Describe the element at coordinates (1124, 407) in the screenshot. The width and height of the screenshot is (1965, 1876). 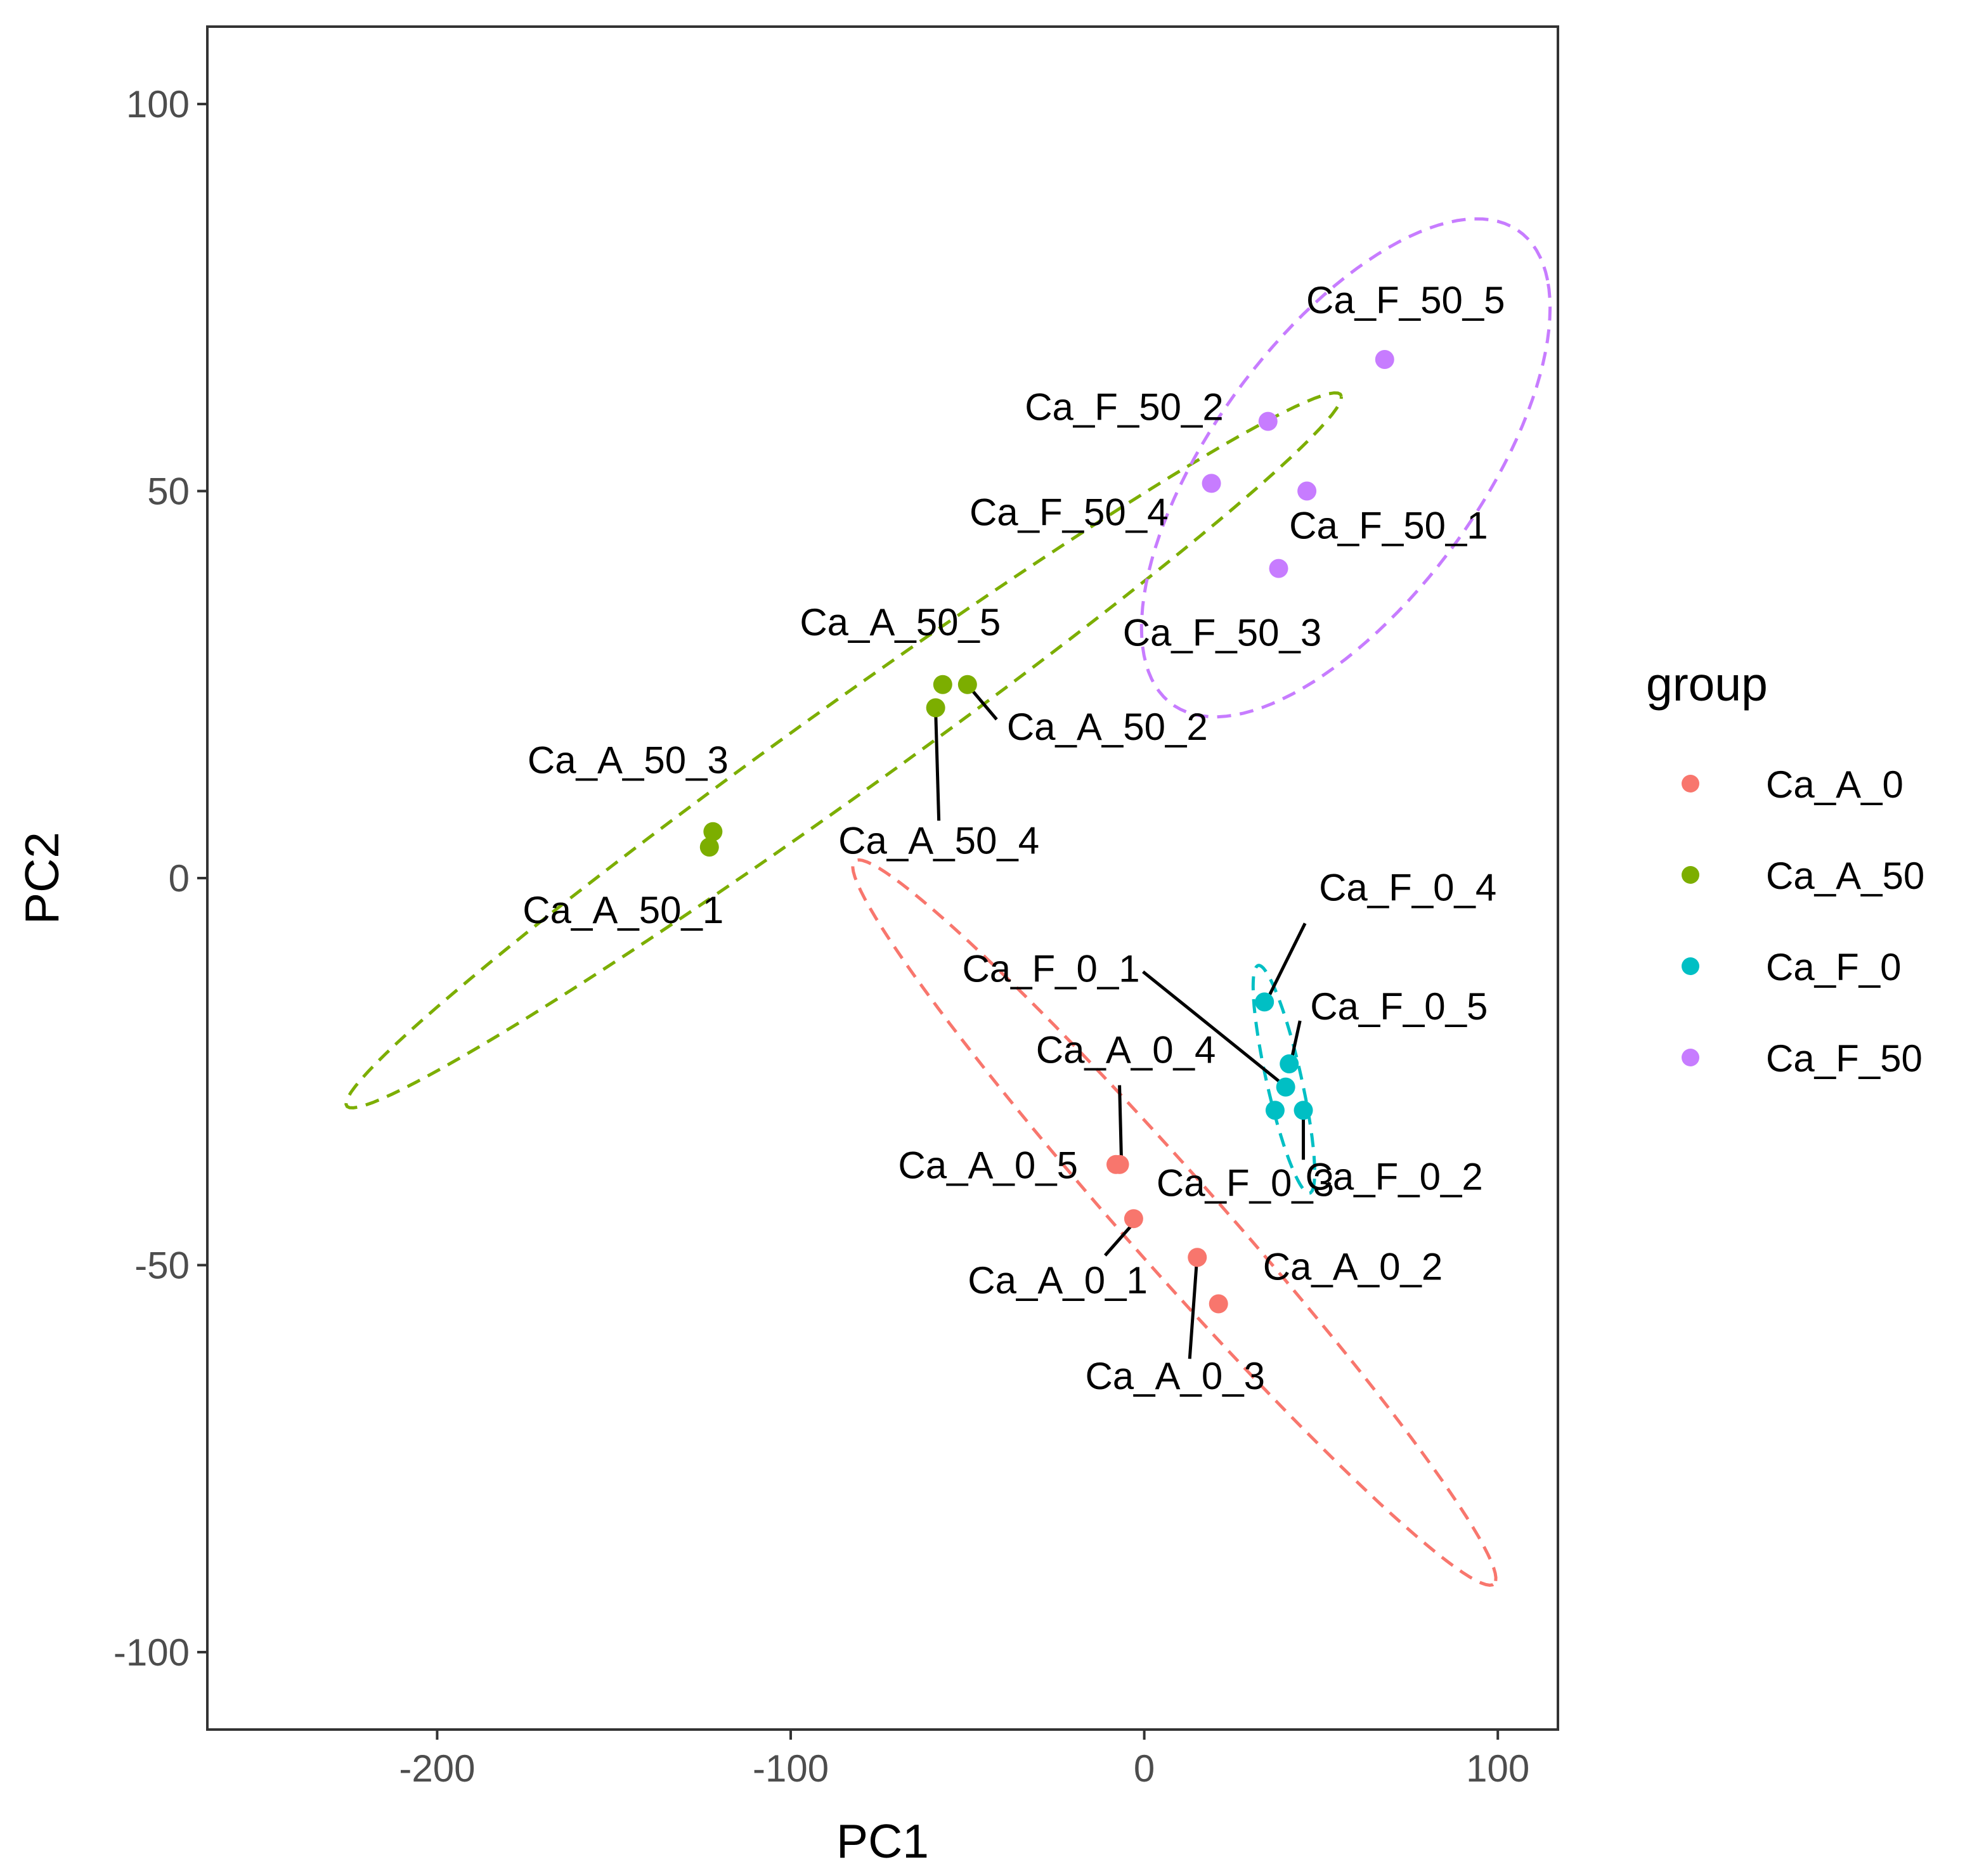
I see `point-label-ca-f-50-2: Ca_F_50_2` at that location.